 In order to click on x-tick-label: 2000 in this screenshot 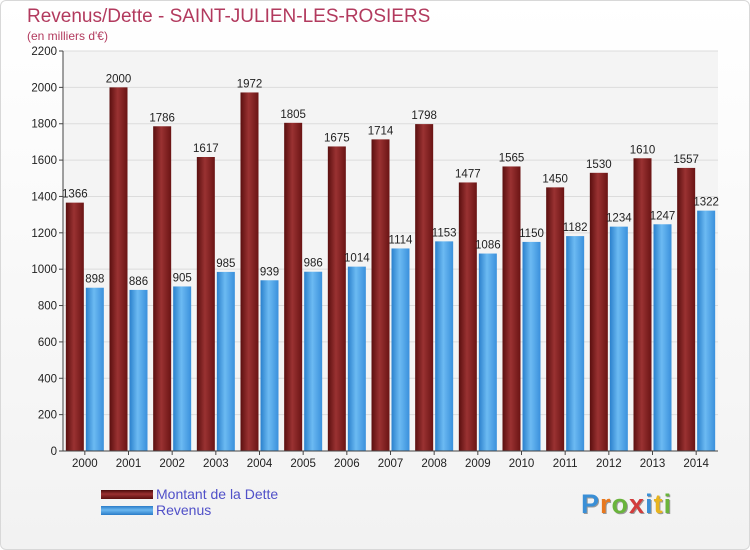, I will do `click(85, 464)`.